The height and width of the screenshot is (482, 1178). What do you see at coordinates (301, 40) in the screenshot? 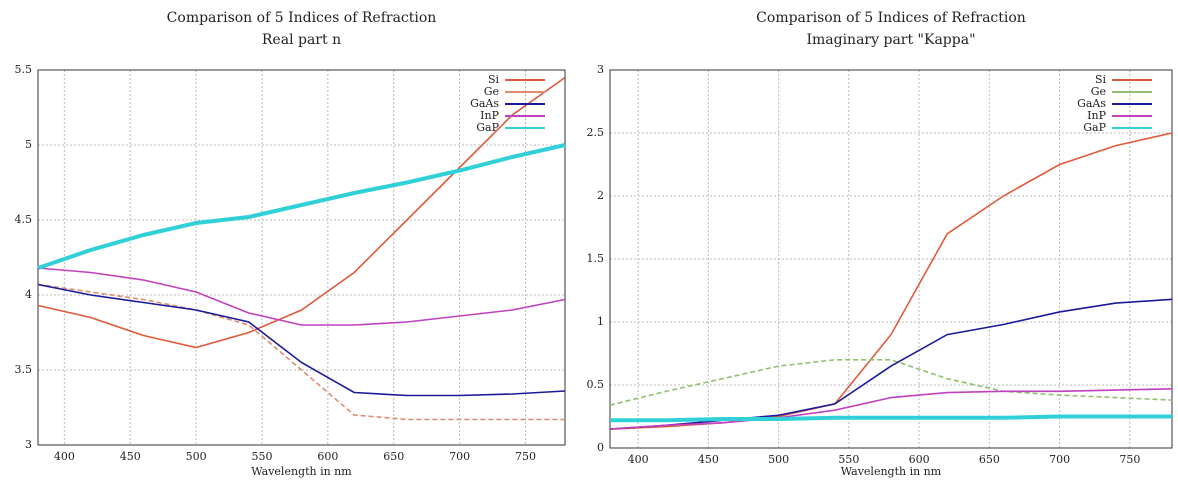
I see `chart-subtitle: Real part n` at bounding box center [301, 40].